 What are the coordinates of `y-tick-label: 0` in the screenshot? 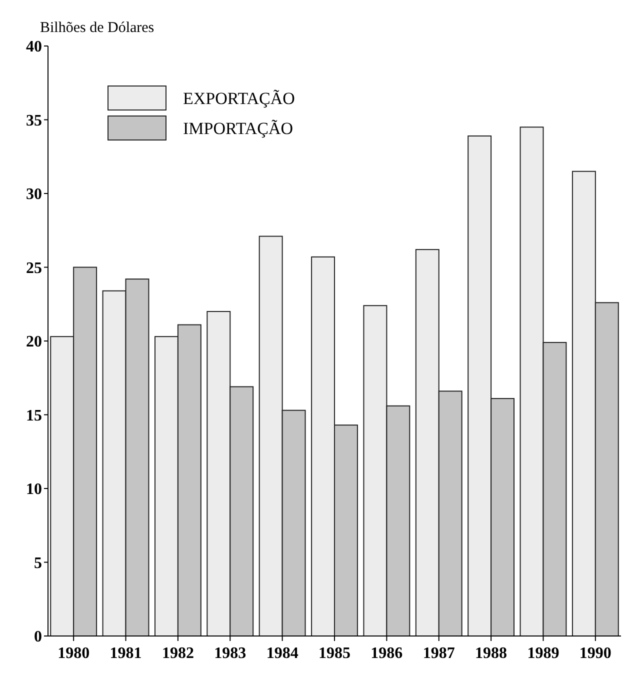 It's located at (38, 637).